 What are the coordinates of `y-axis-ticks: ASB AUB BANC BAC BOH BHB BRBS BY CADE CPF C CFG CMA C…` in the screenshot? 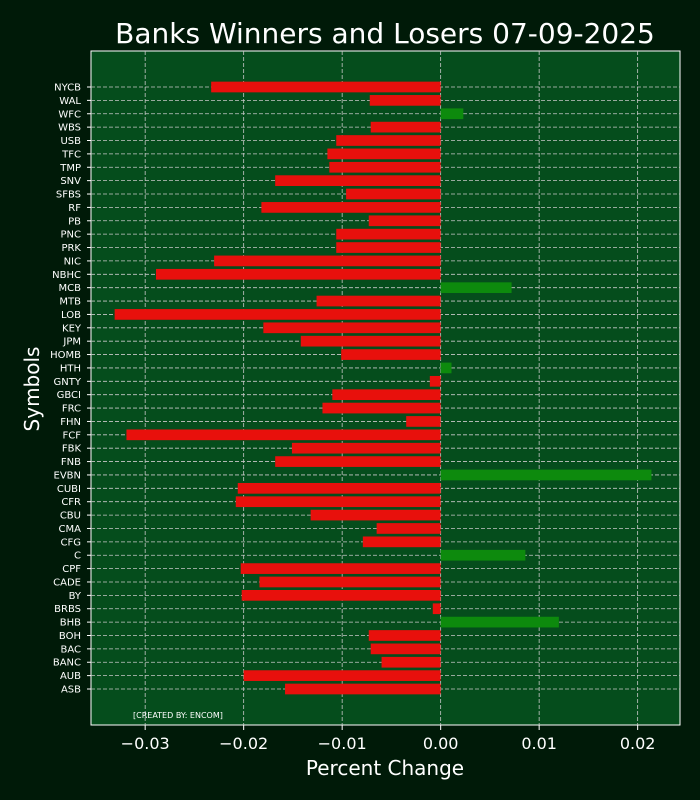 It's located at (70, 389).